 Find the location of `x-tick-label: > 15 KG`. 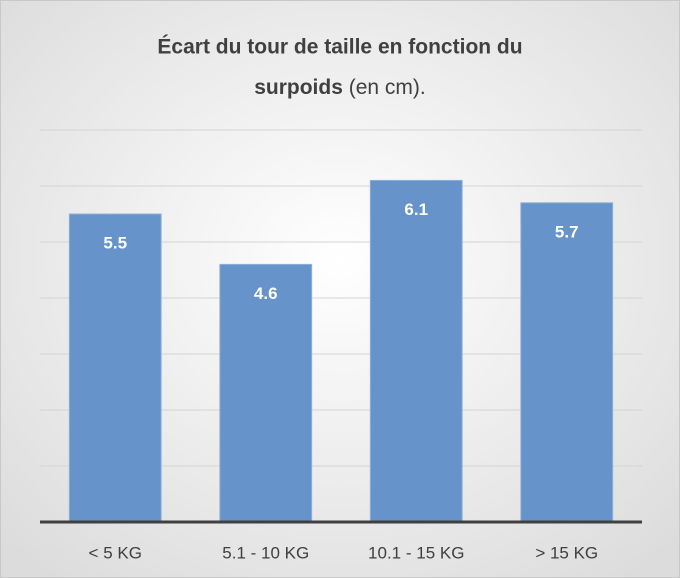

x-tick-label: > 15 KG is located at coordinates (566, 552).